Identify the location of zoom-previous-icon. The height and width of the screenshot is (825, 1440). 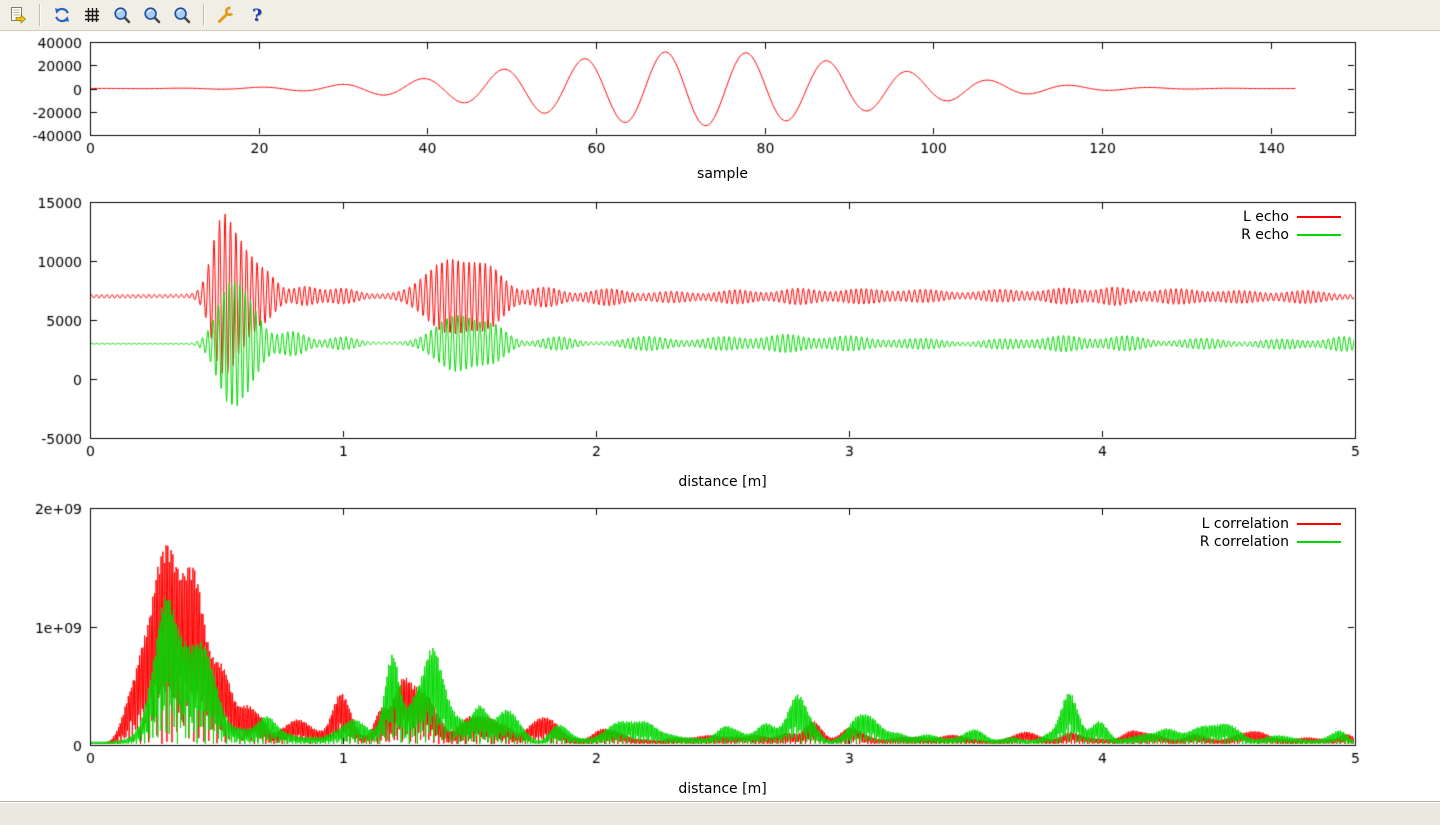
(122, 15).